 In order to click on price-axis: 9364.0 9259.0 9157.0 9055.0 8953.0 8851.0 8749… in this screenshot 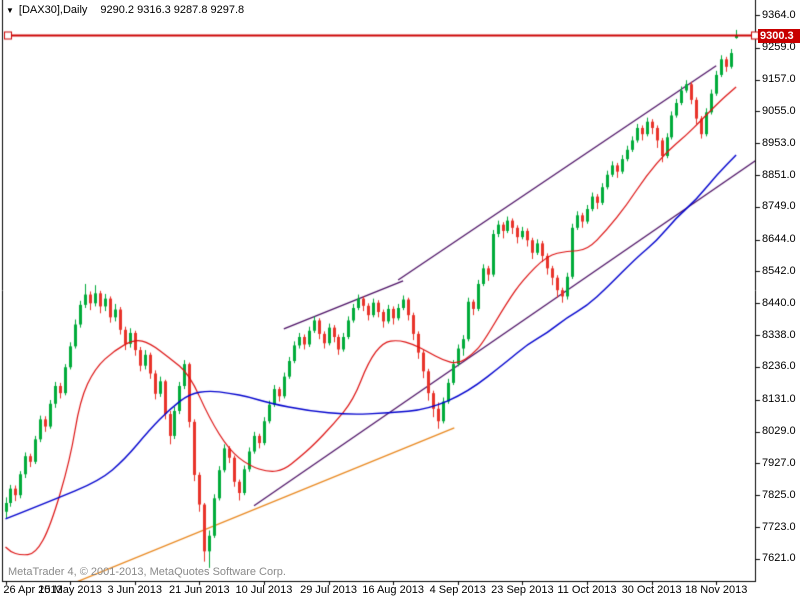, I will do `click(778, 290)`.